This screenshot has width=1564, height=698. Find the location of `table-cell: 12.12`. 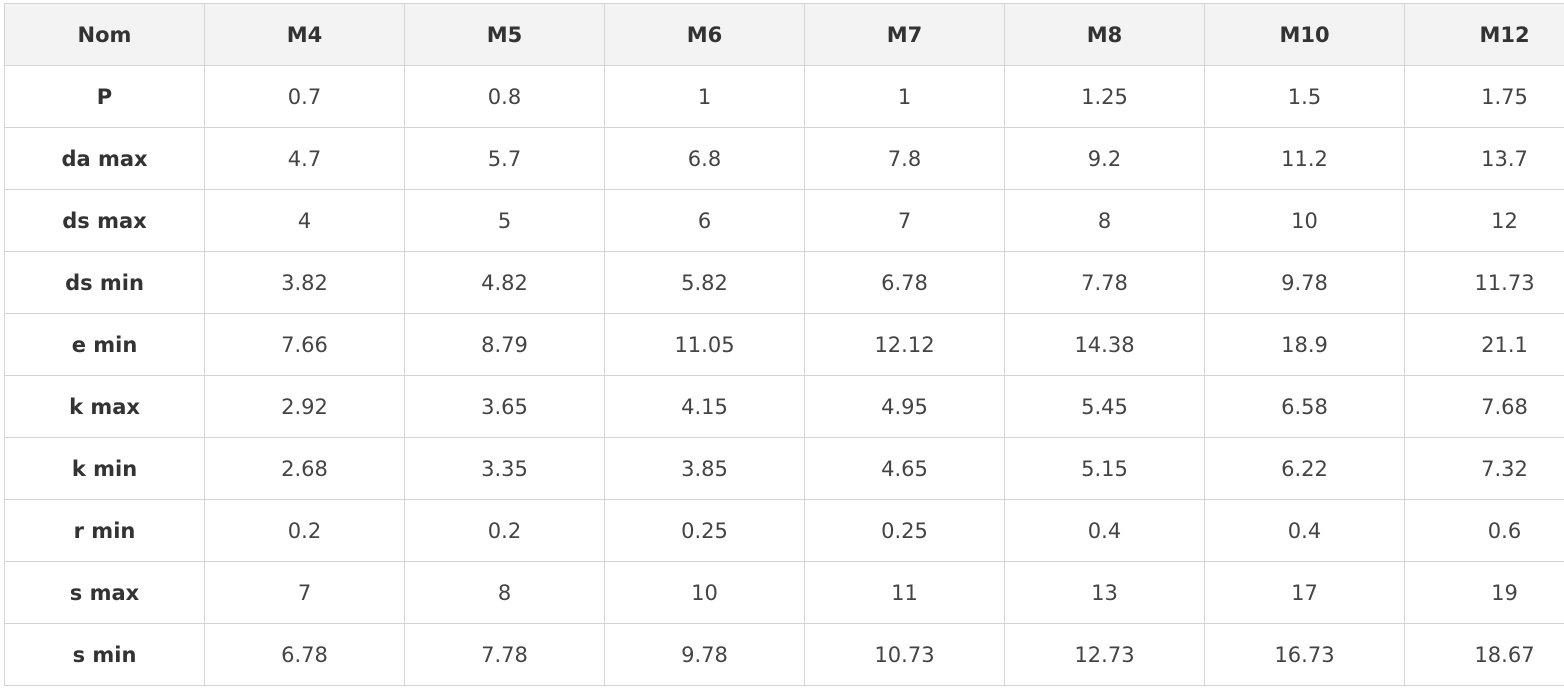

table-cell: 12.12 is located at coordinates (904, 344).